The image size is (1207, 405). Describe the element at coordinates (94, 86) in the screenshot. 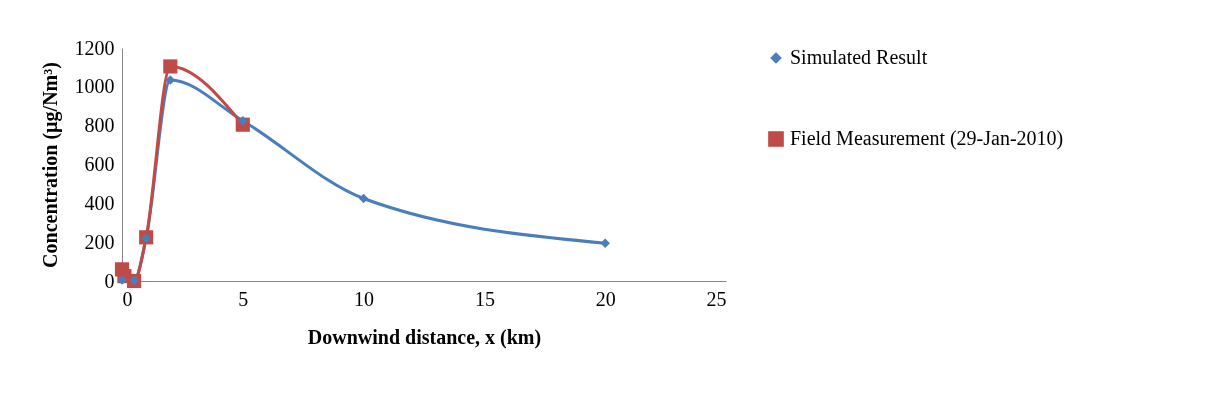

I see `y-tick-label: 1000` at that location.